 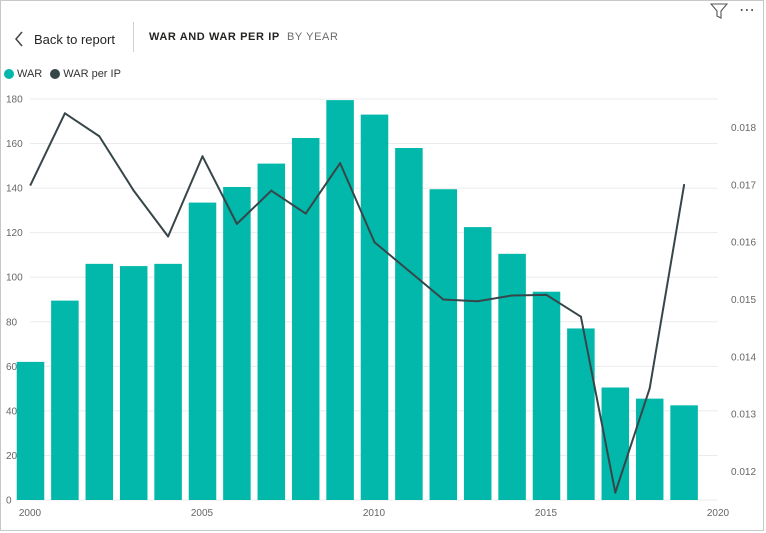 I want to click on more-options-icon: ⋯, so click(x=747, y=10).